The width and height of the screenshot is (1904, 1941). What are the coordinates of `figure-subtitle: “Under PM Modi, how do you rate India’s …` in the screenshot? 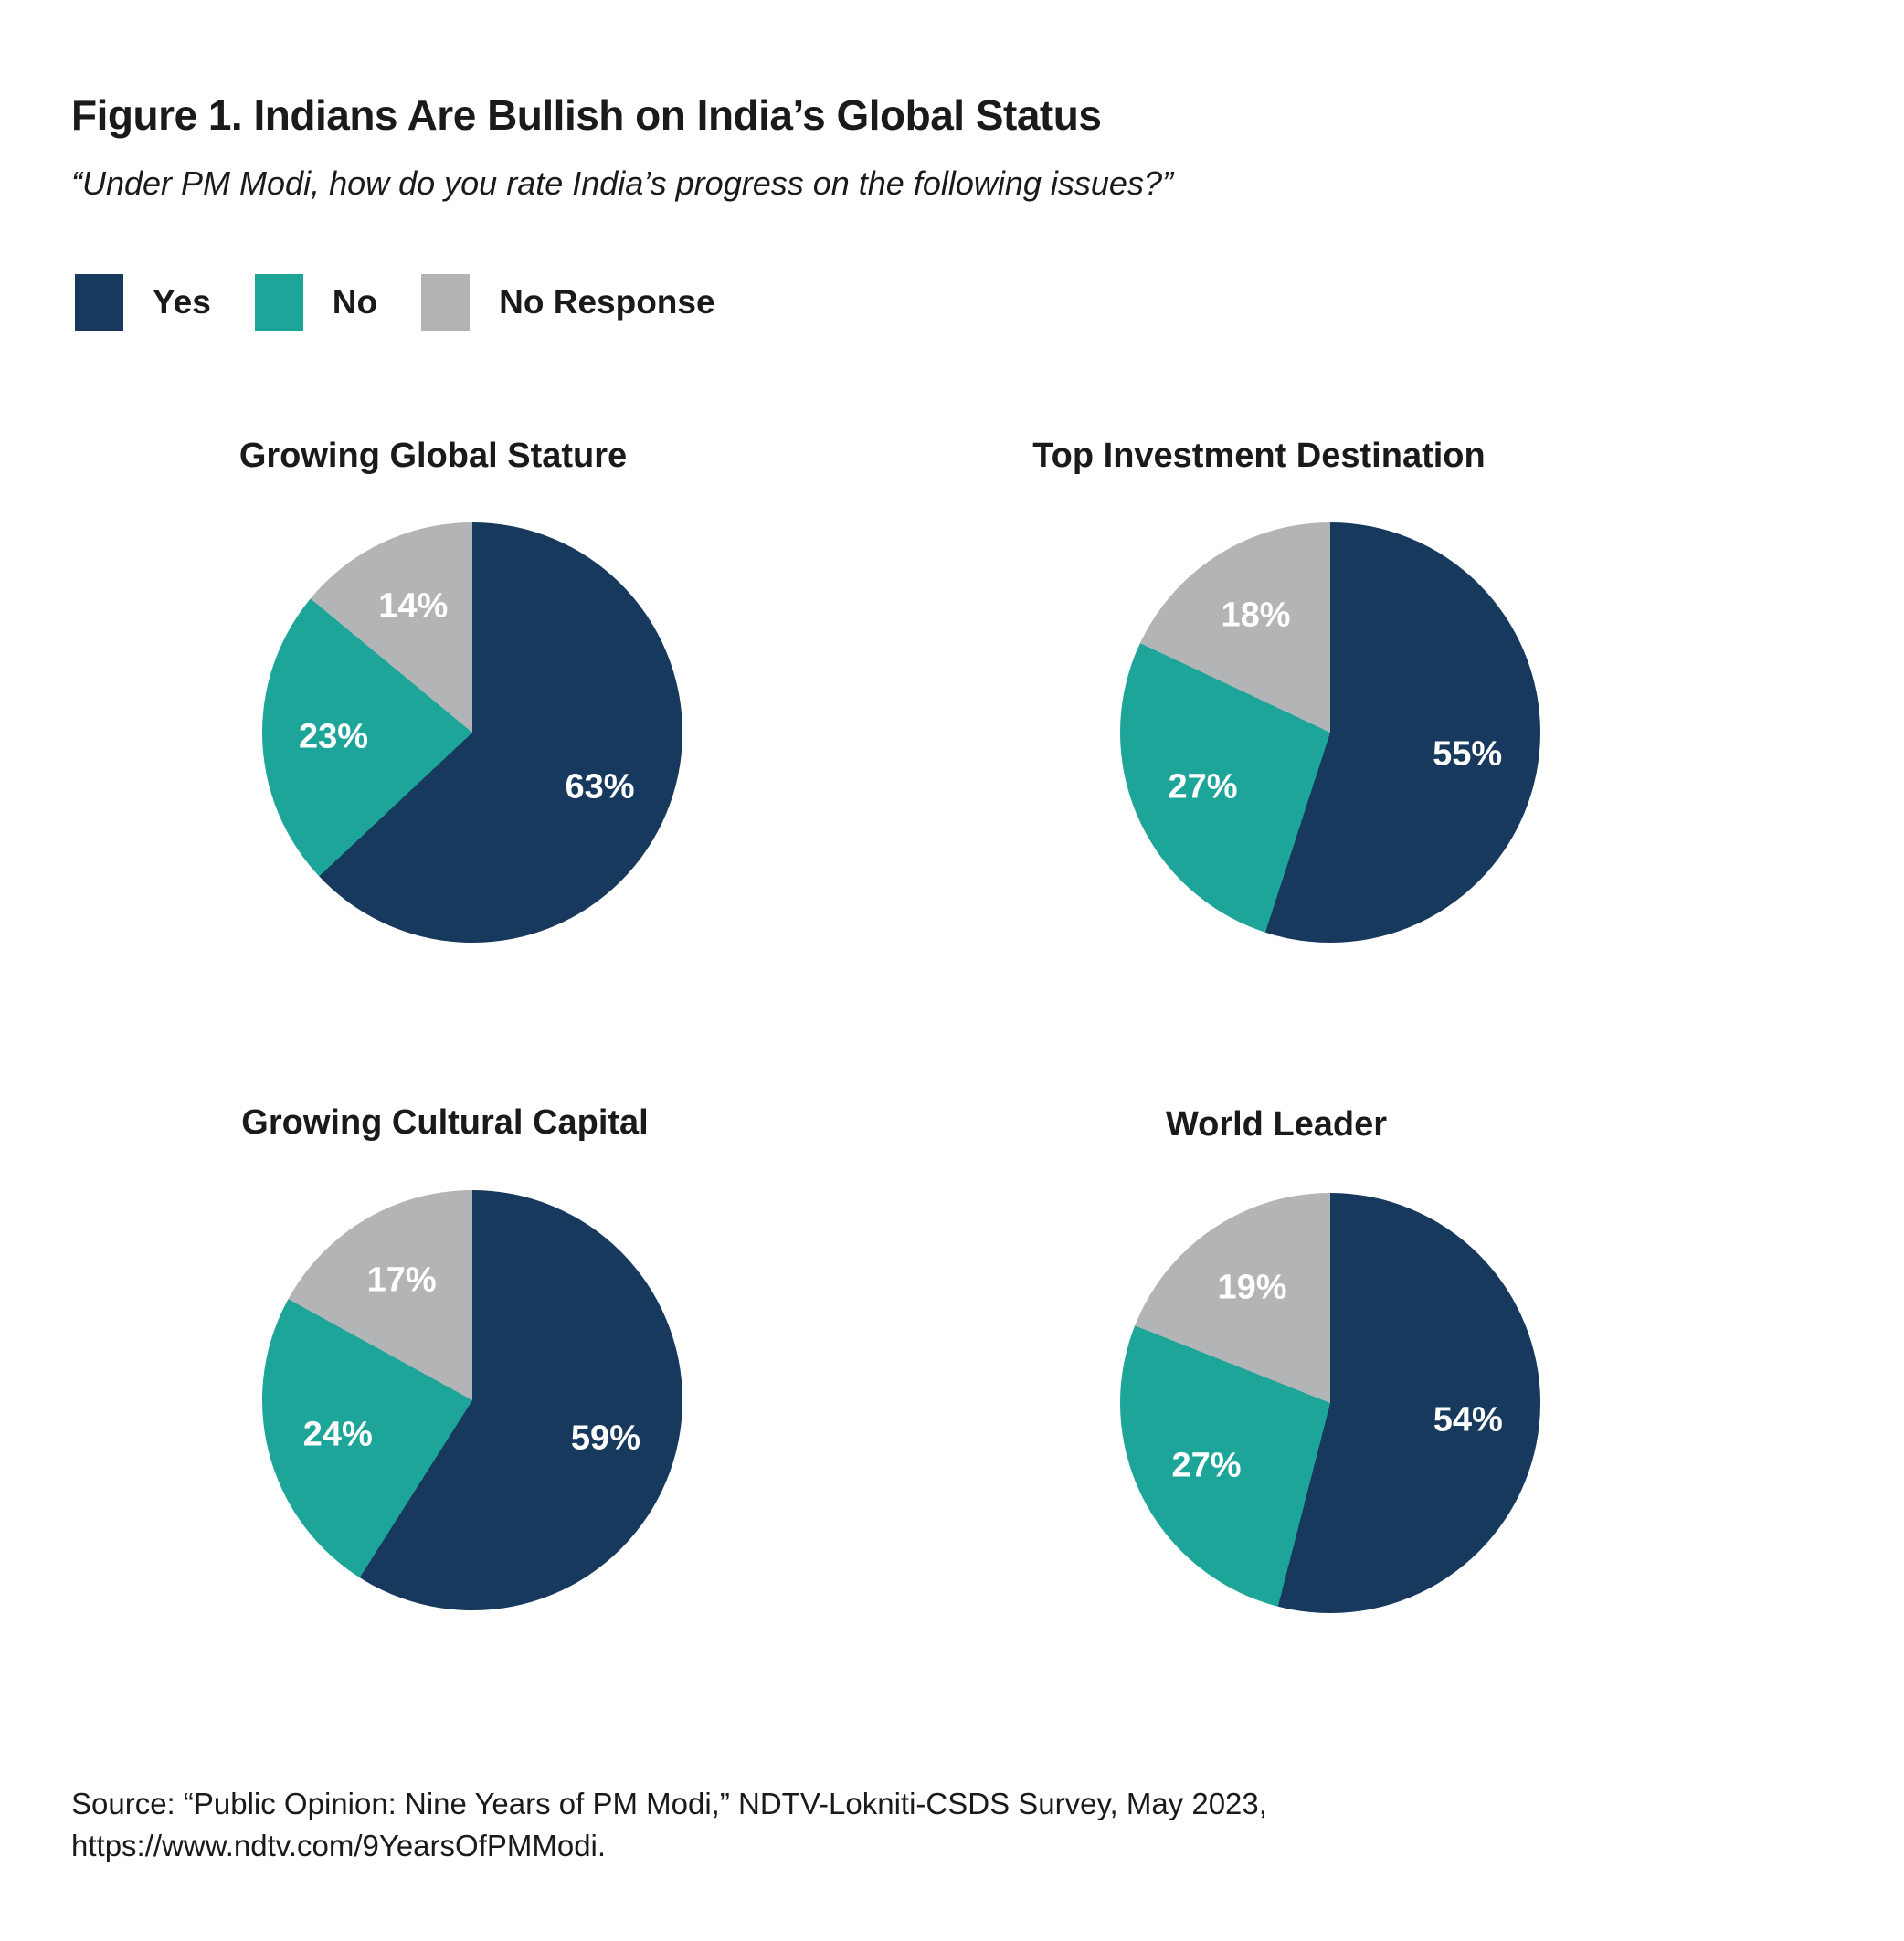 It's located at (622, 183).